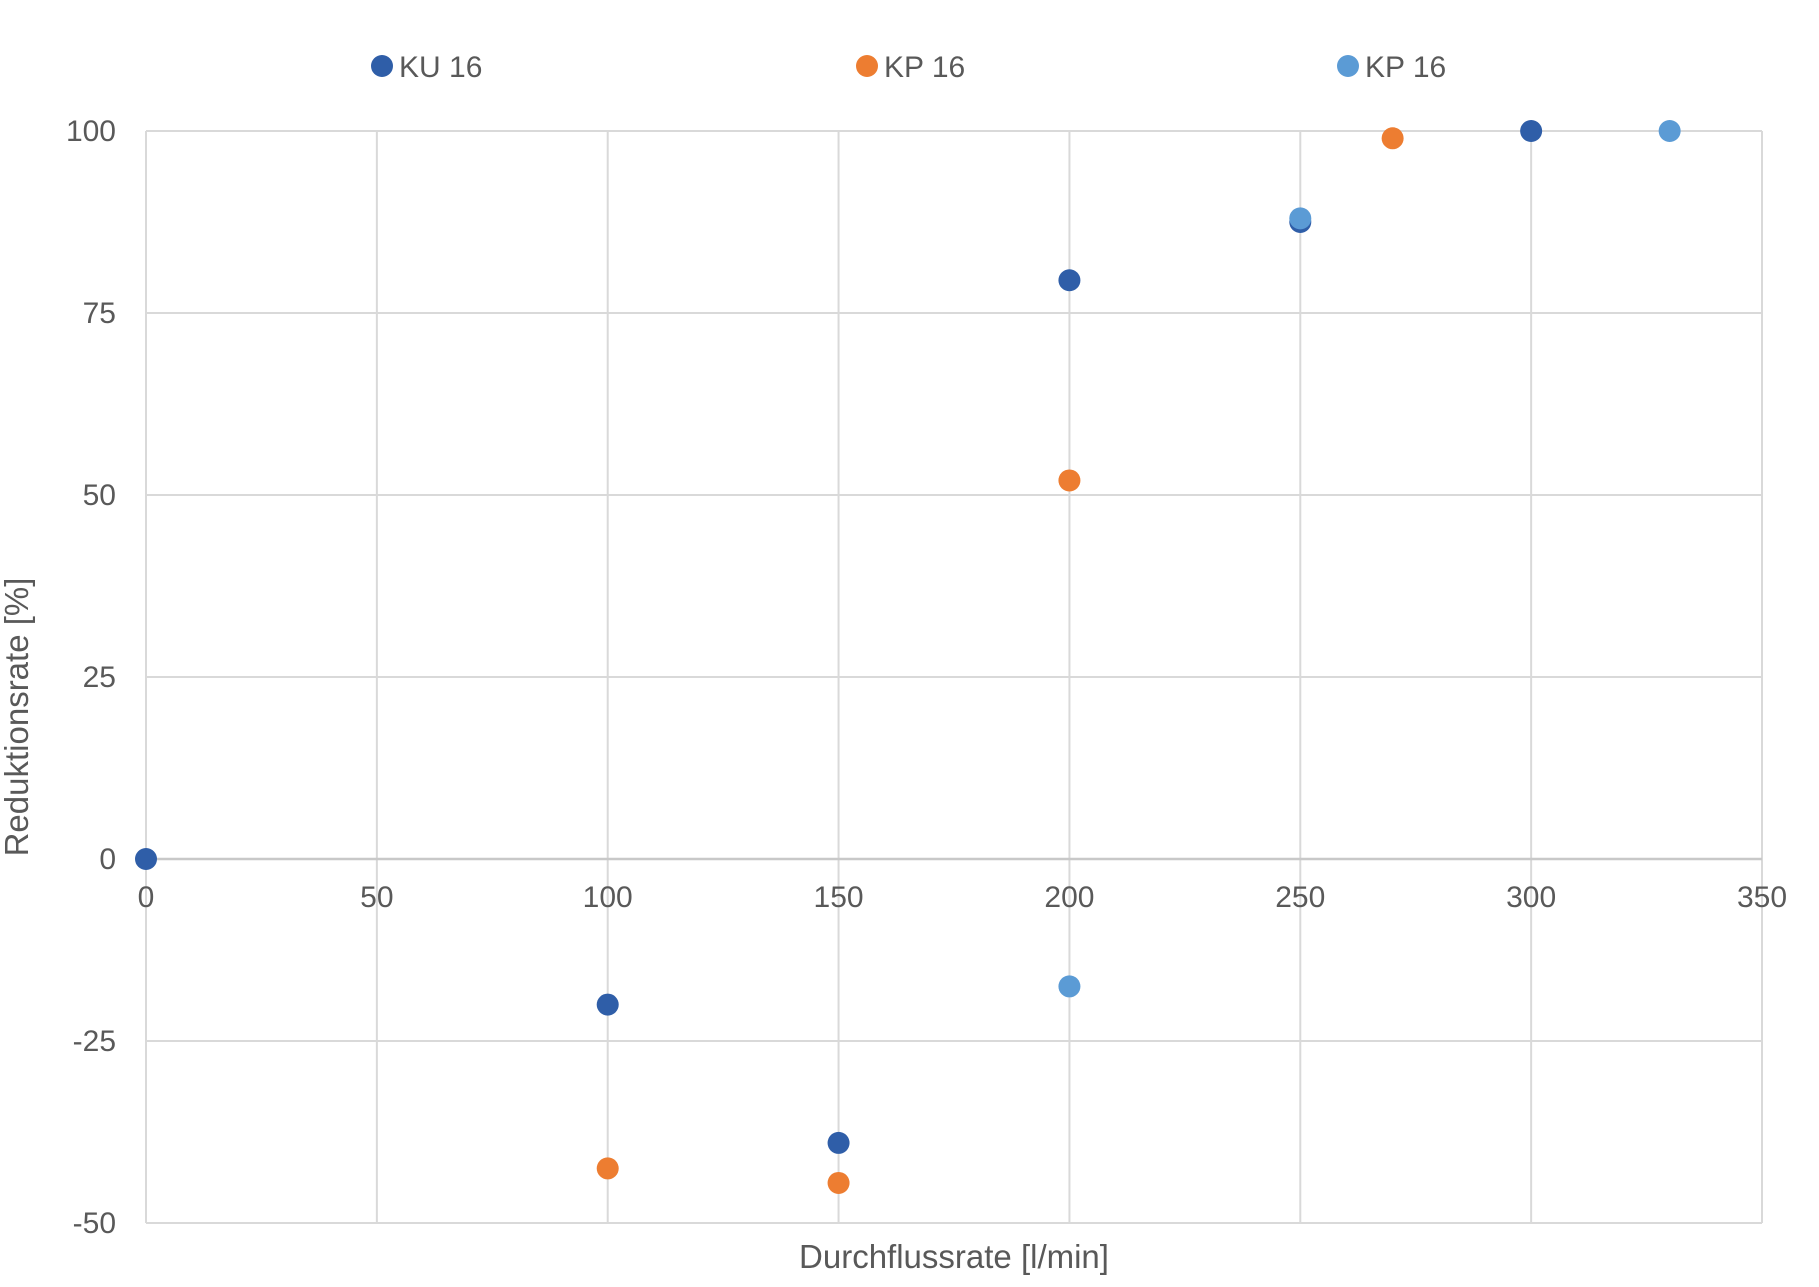  Describe the element at coordinates (924, 67) in the screenshot. I see `legend-label-series-2: KP 16` at that location.